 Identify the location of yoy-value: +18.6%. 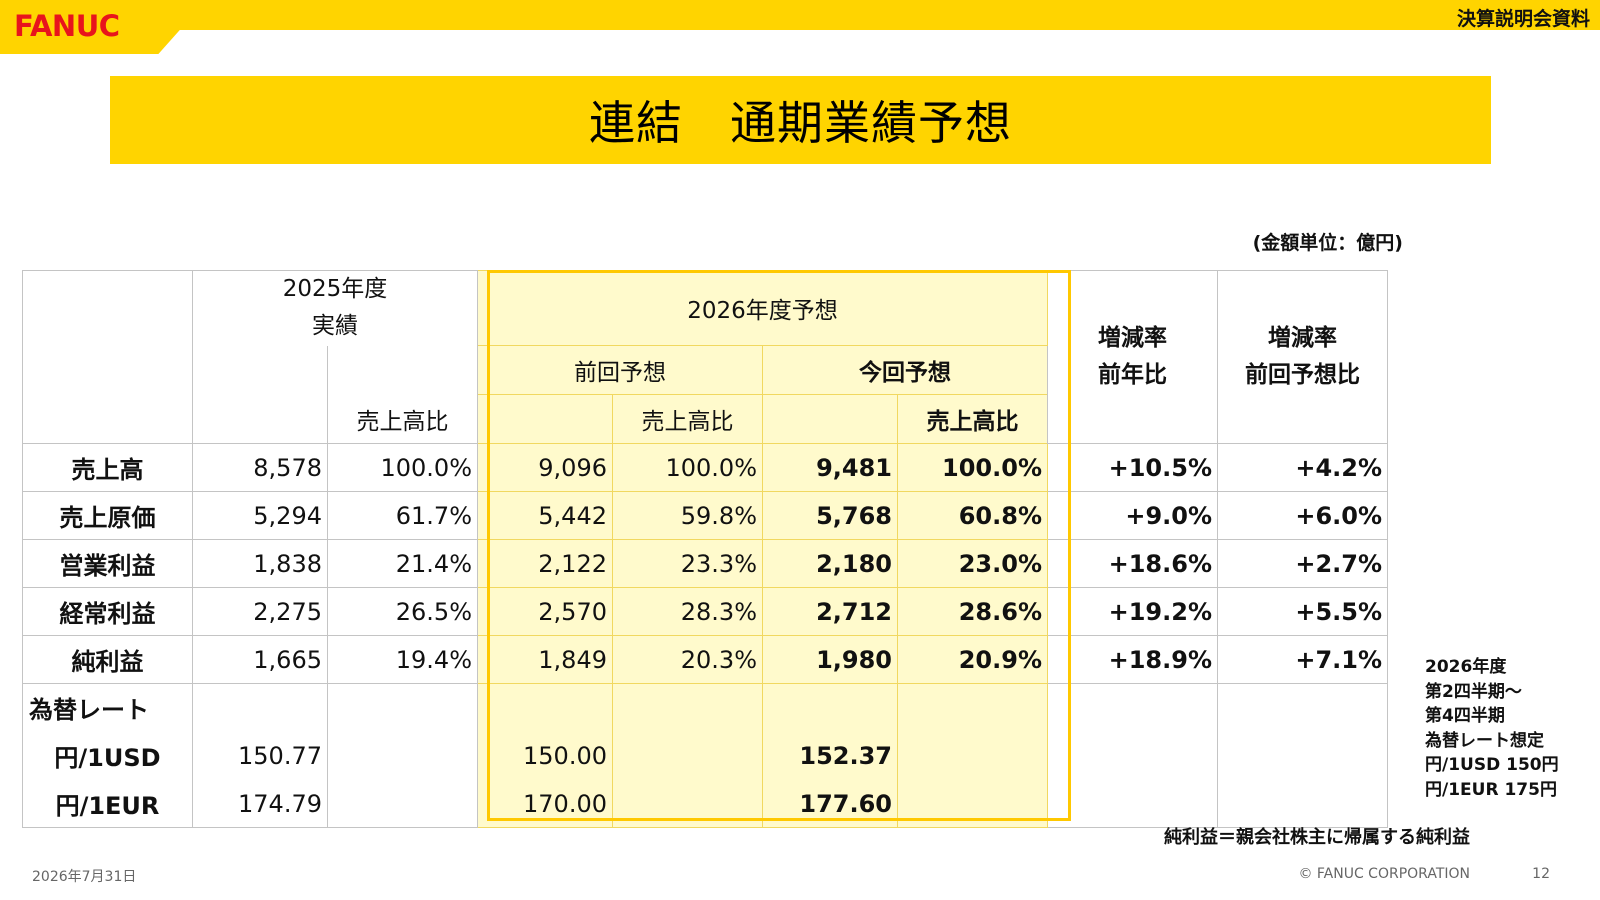
(1132, 563).